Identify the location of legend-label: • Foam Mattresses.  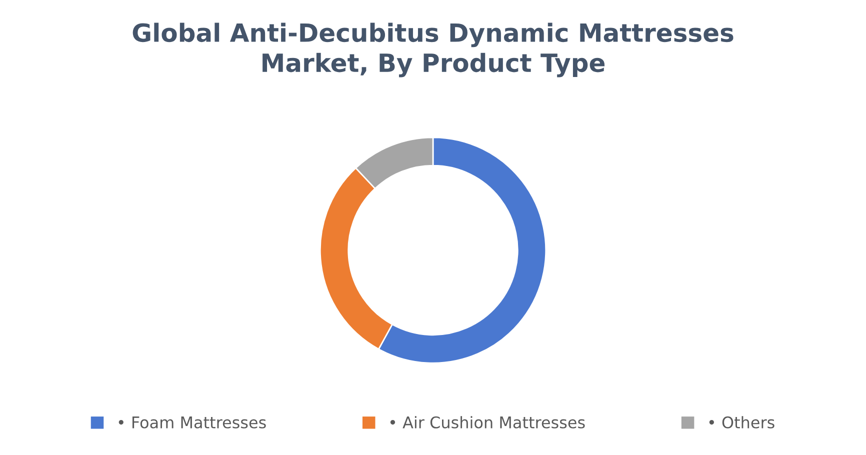
(192, 422).